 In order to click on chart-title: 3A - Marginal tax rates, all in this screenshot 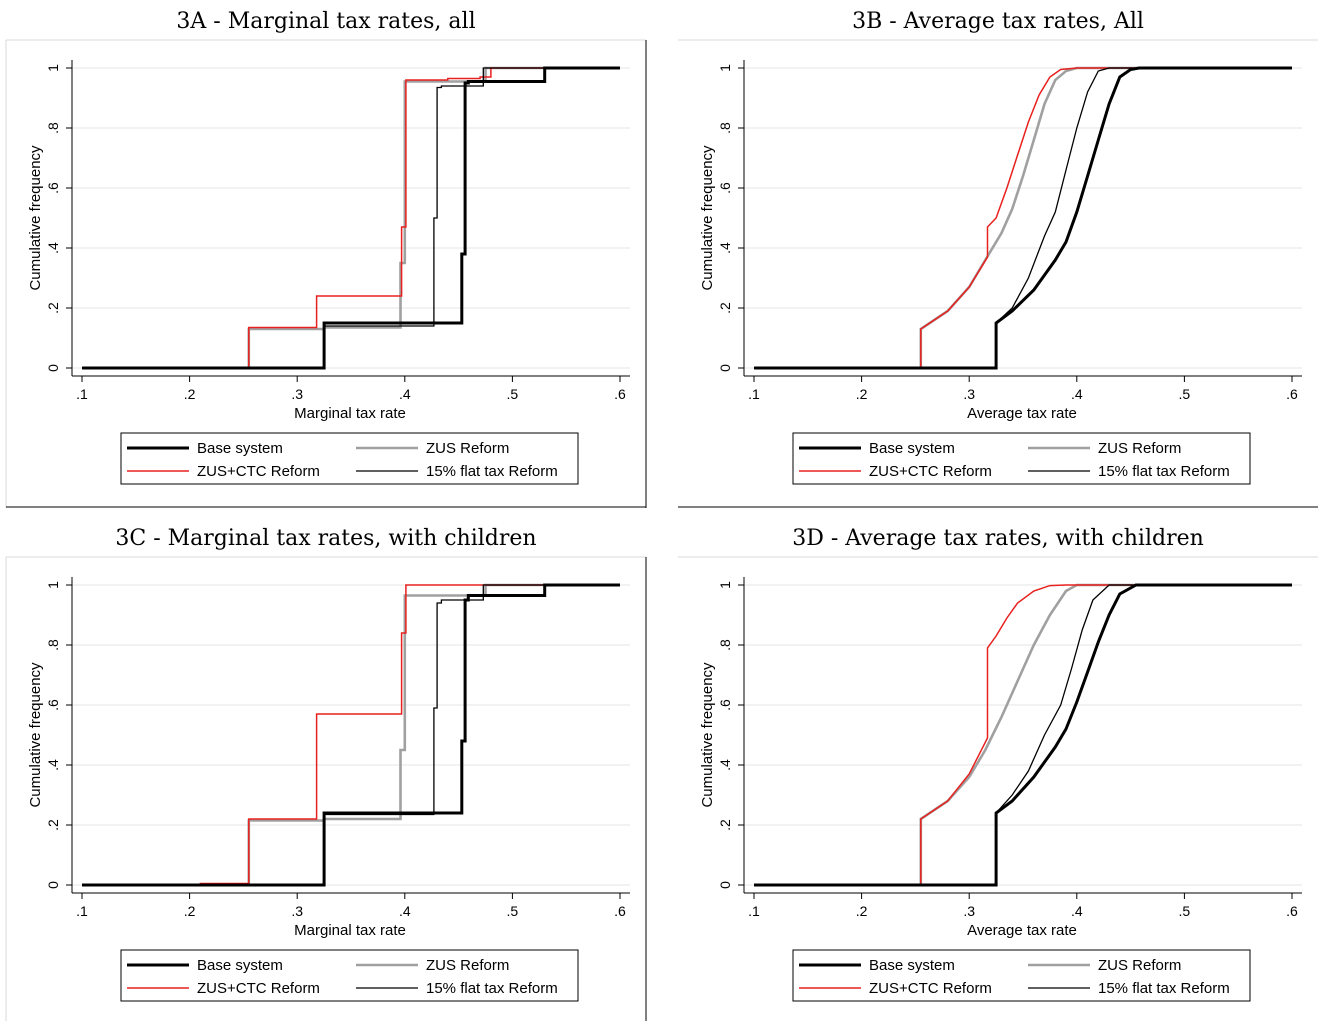, I will do `click(325, 21)`.